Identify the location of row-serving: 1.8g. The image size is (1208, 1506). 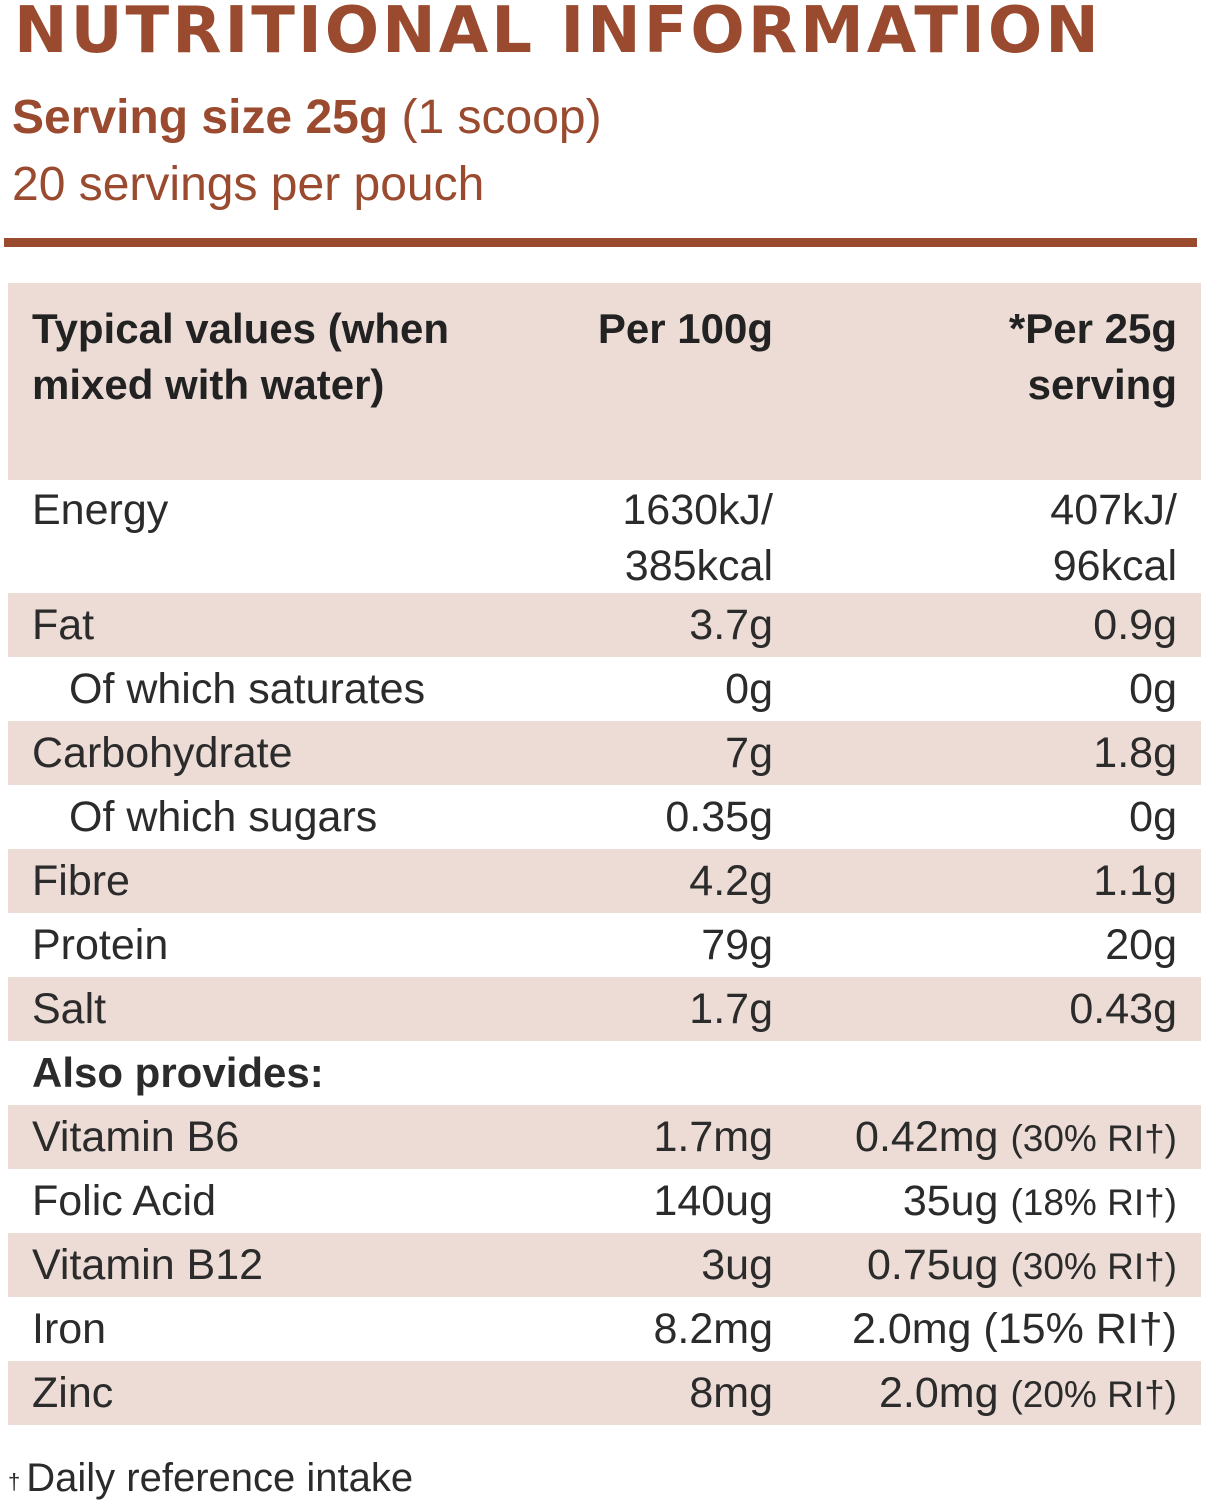
(1135, 753).